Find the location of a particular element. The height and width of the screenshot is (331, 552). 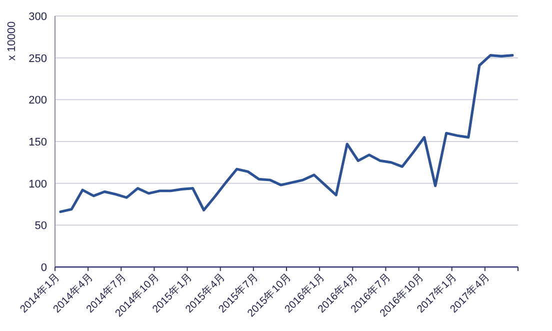

y-tick-label: 50 is located at coordinates (40, 226).